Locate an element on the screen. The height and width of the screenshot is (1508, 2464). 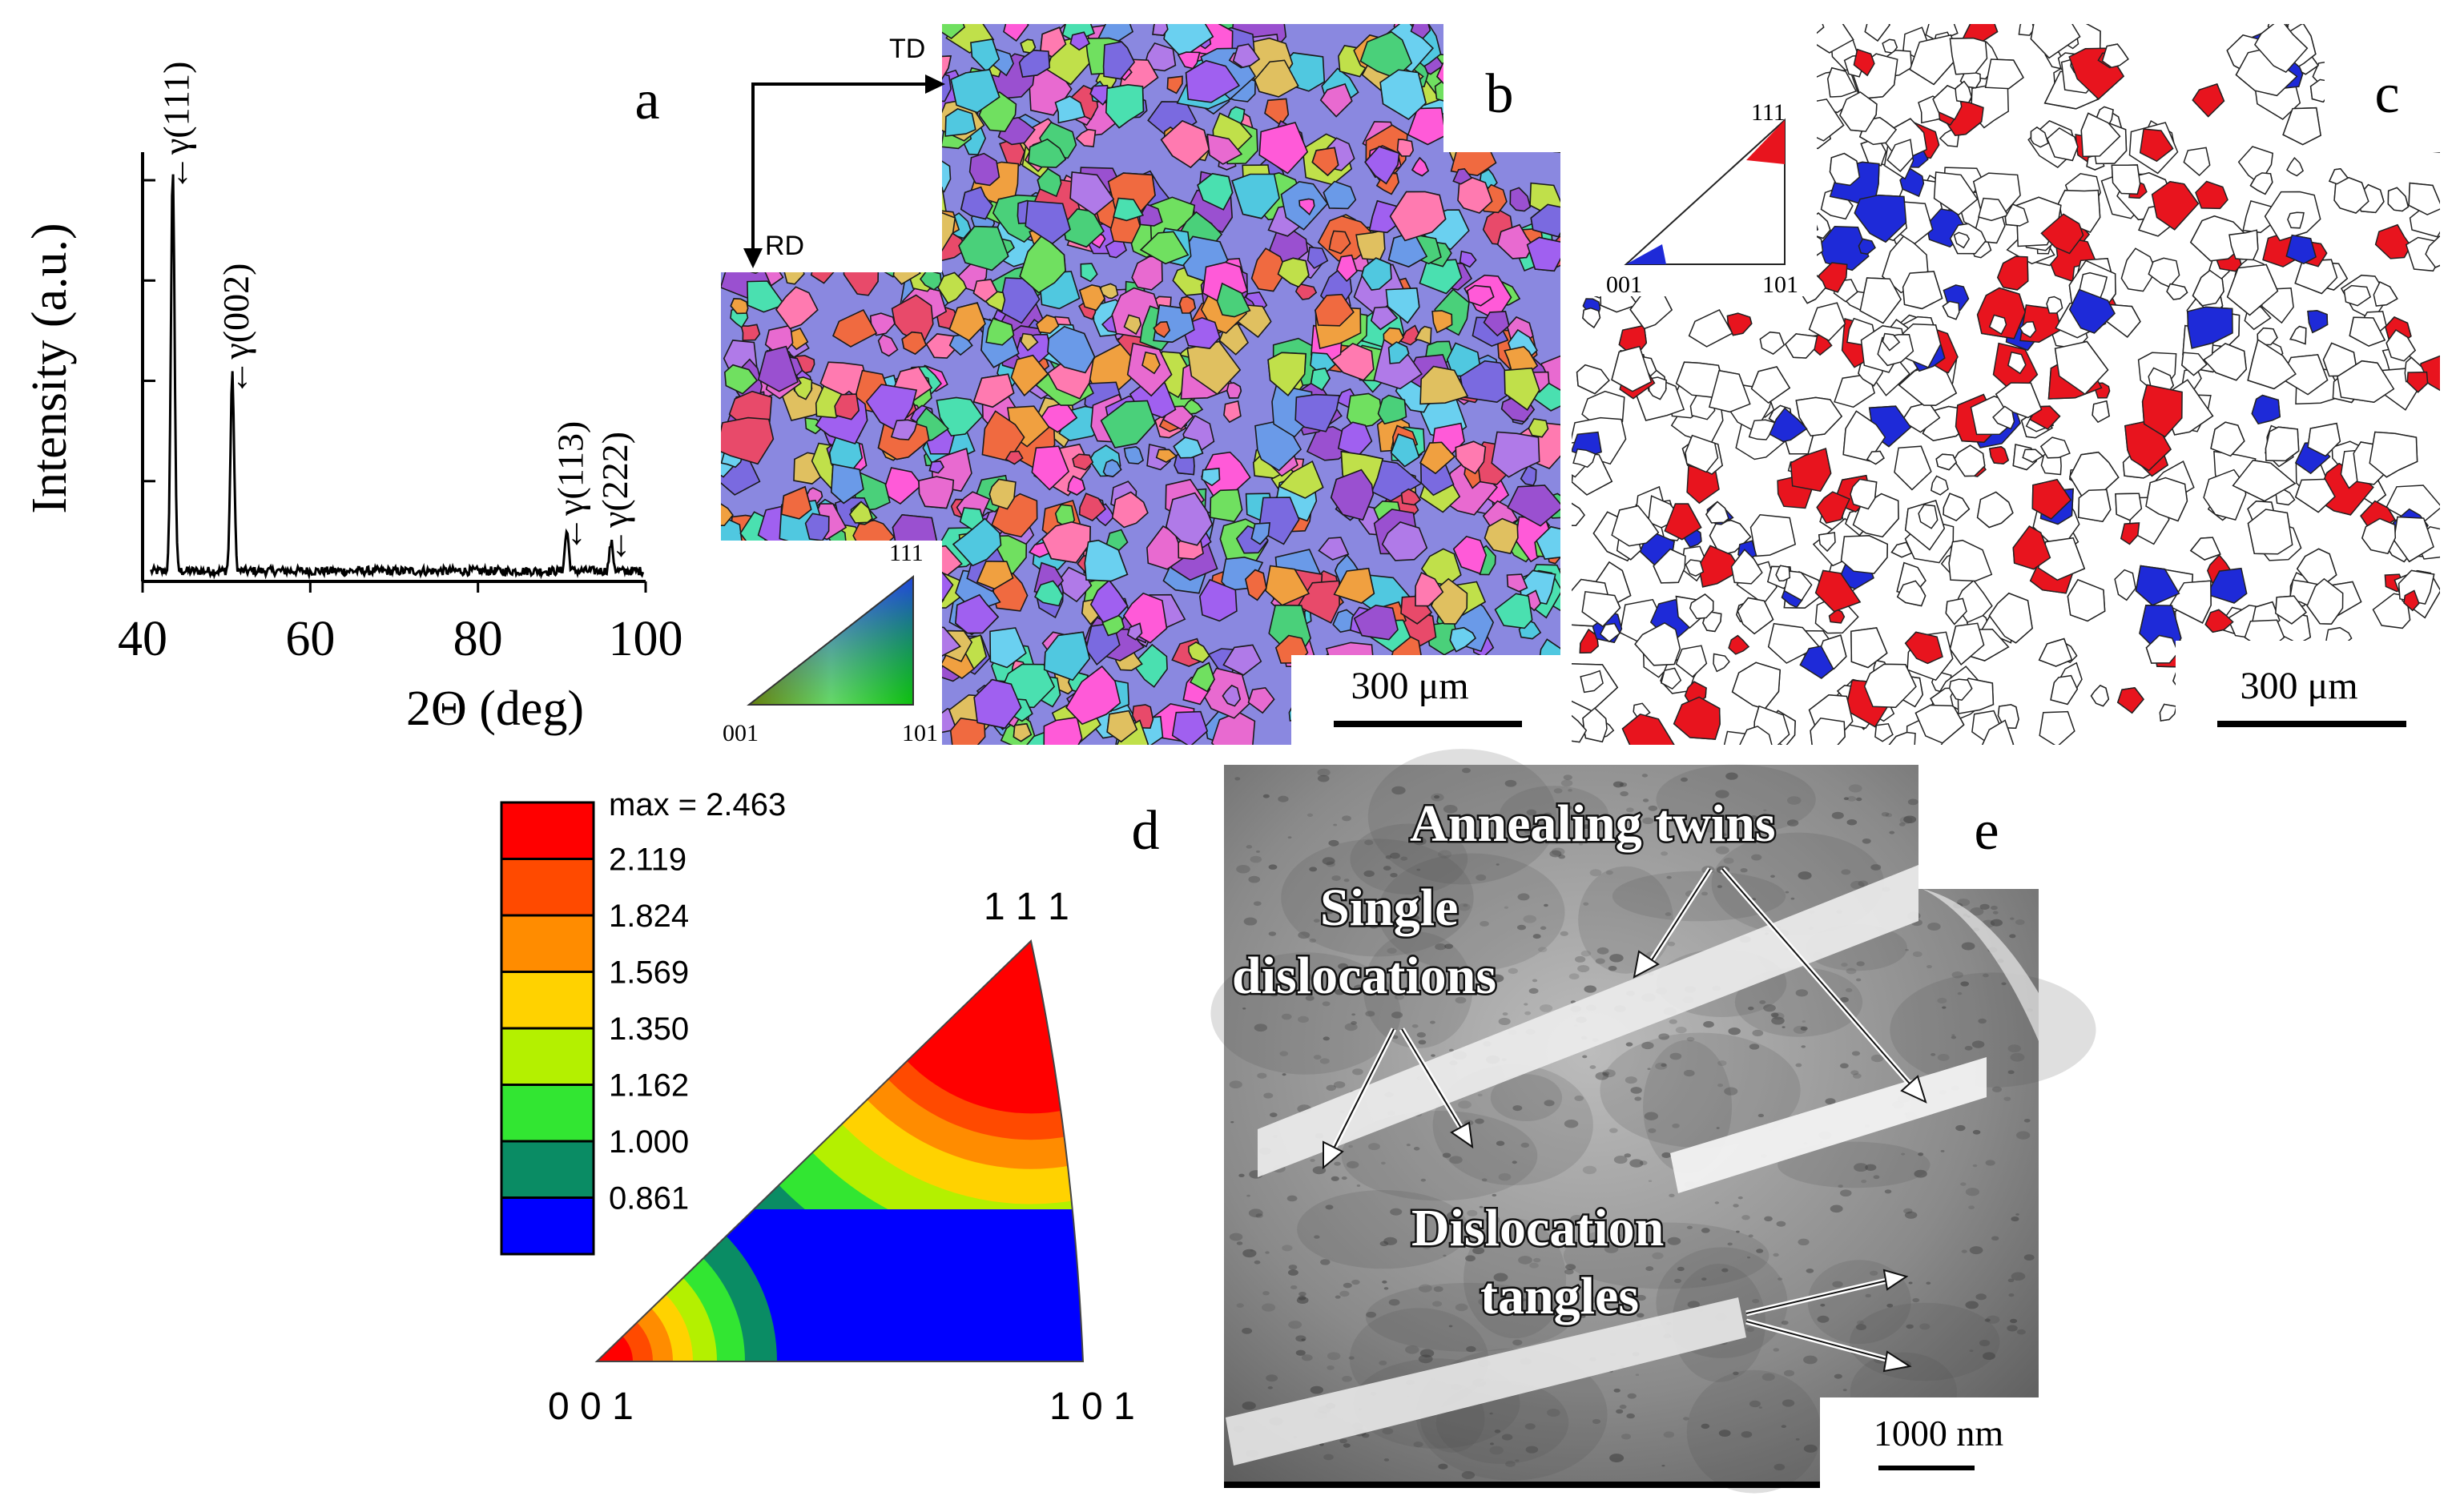
xrd-peak-label: ←γ(222) is located at coordinates (614, 498).